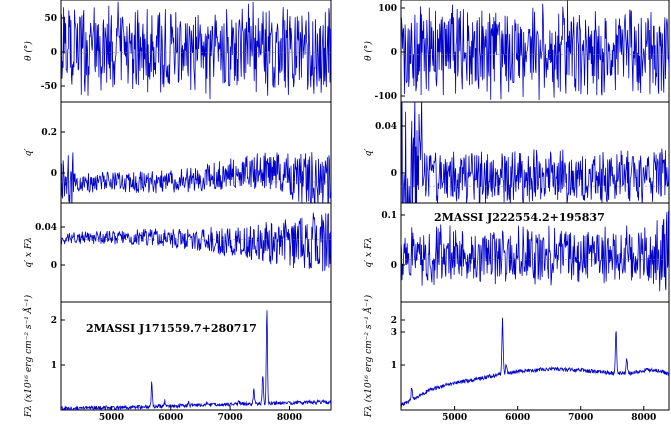 The height and width of the screenshot is (426, 671). What do you see at coordinates (49, 87) in the screenshot?
I see `y-tick-label: -50` at bounding box center [49, 87].